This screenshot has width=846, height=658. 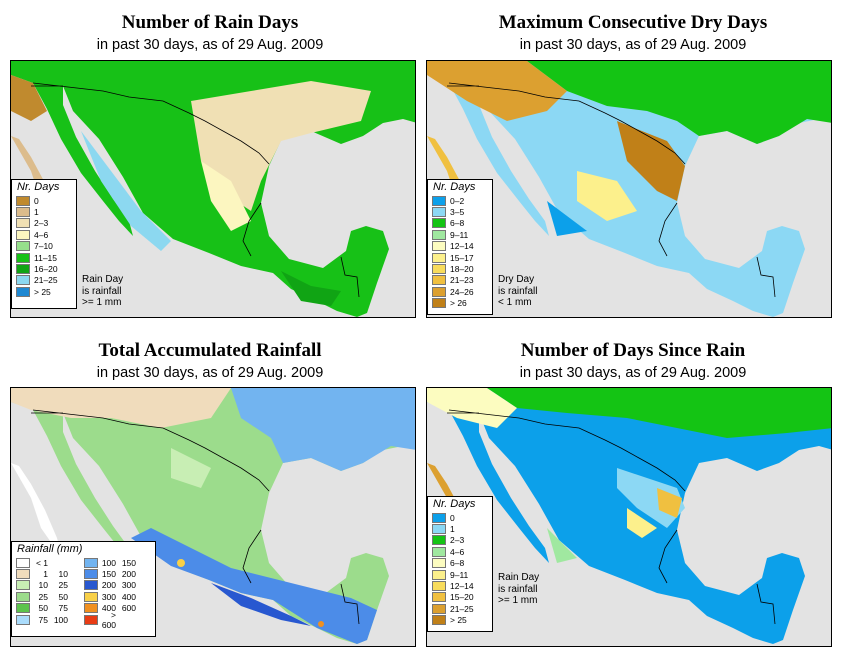 I want to click on legend-range-high: 150, so click(x=128, y=562).